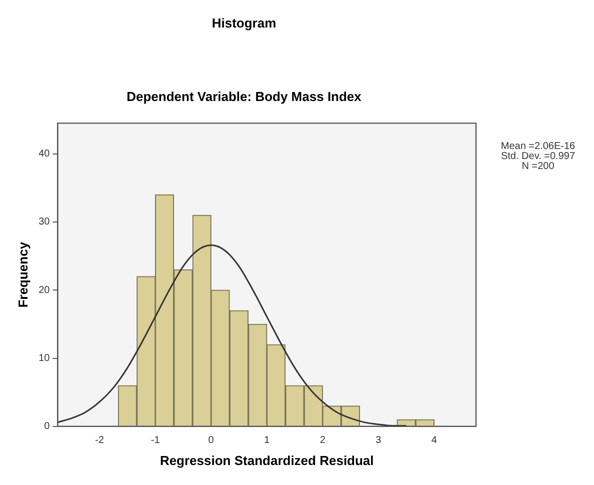  Describe the element at coordinates (44, 154) in the screenshot. I see `y-tick-label: 40` at that location.